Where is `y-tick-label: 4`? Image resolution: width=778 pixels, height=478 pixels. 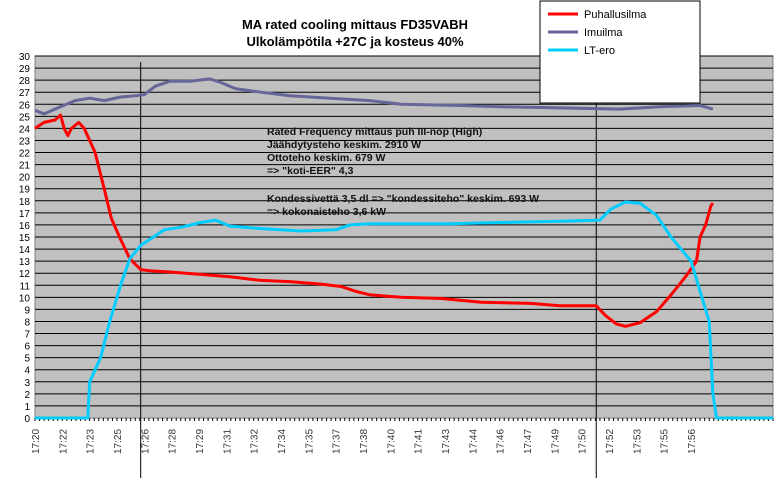
y-tick-label: 4 is located at coordinates (27, 371).